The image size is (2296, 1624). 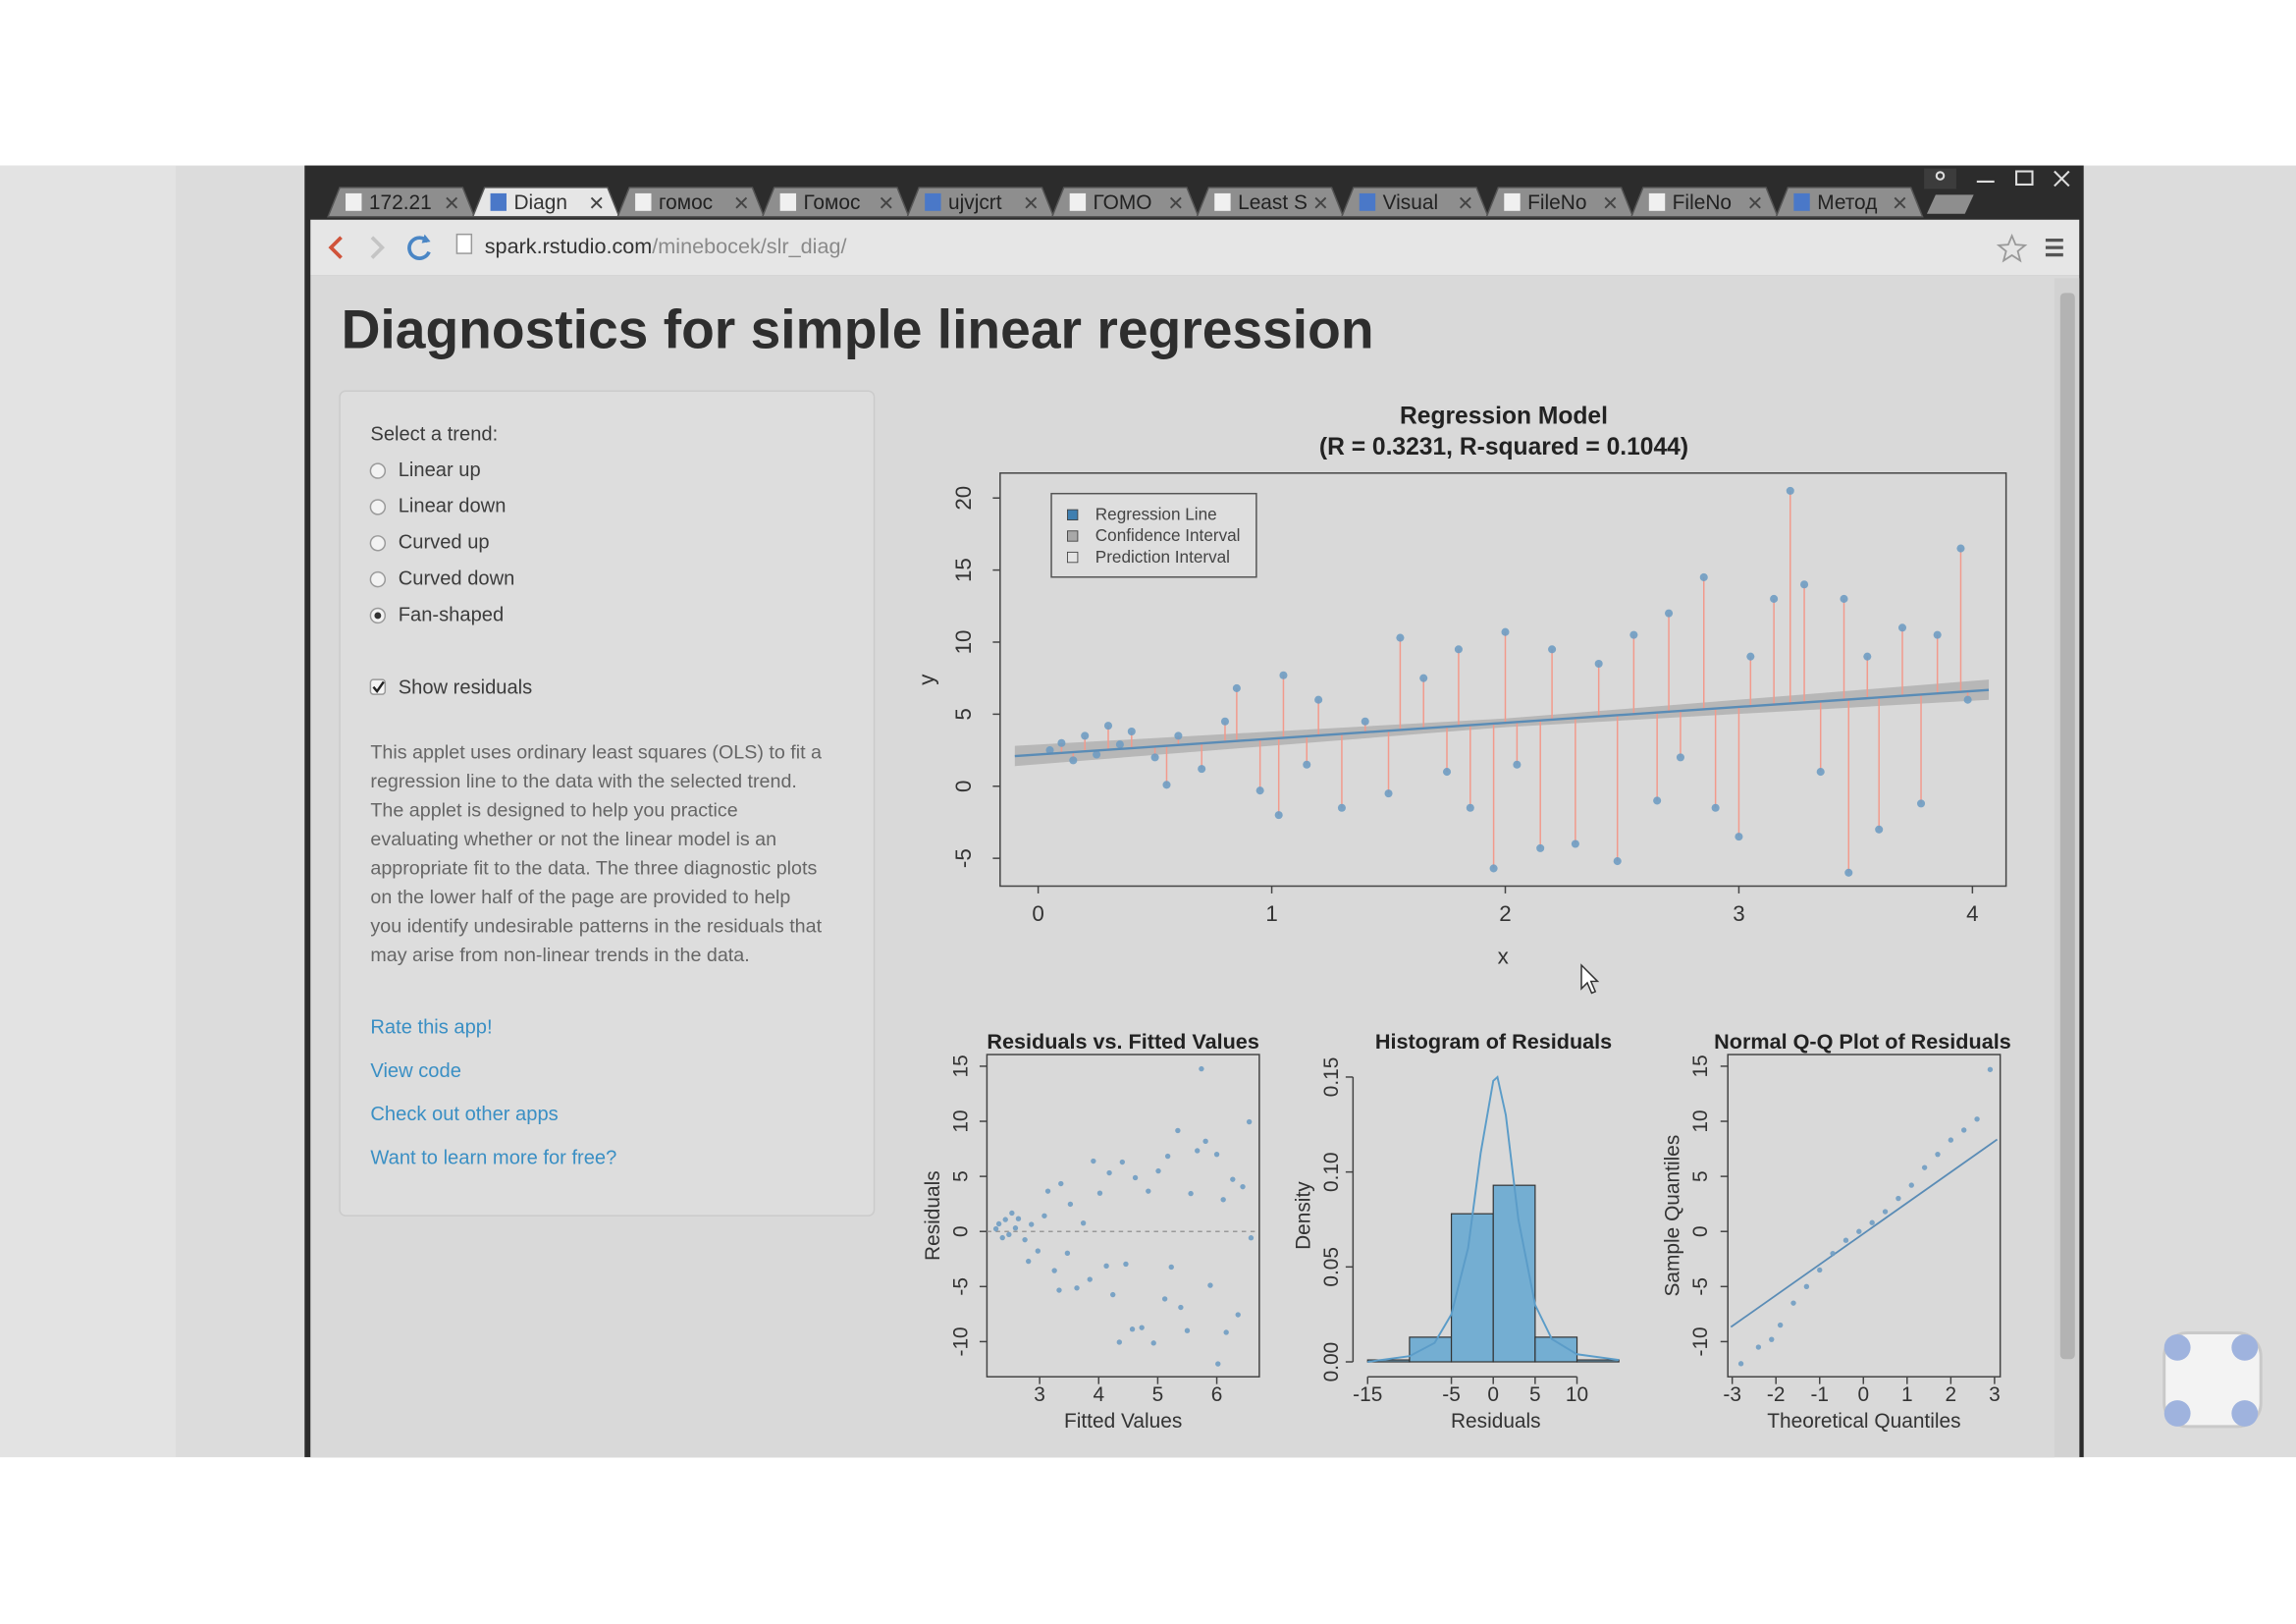 I want to click on url: spark.rstudio.com/minebocek/slr_diag/, so click(x=666, y=246).